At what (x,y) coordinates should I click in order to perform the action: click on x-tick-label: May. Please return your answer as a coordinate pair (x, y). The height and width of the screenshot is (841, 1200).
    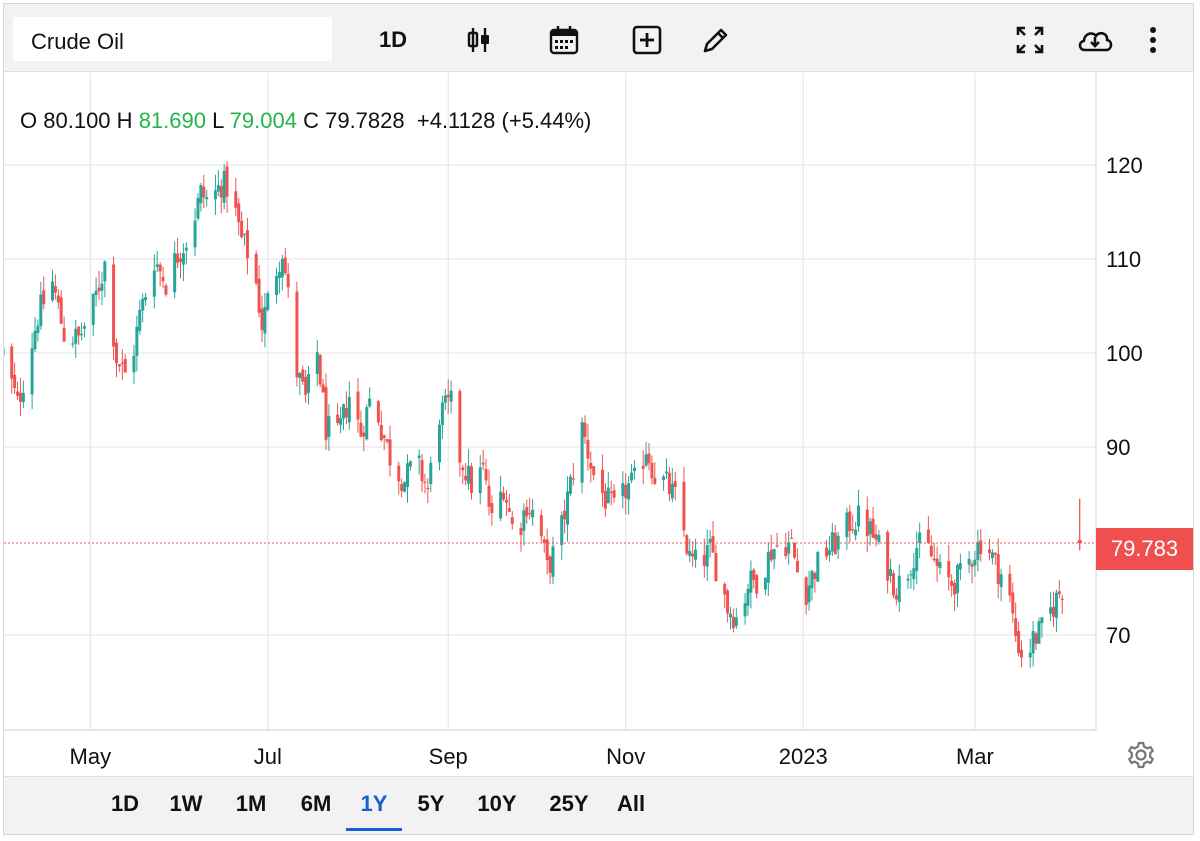
    Looking at the image, I should click on (91, 756).